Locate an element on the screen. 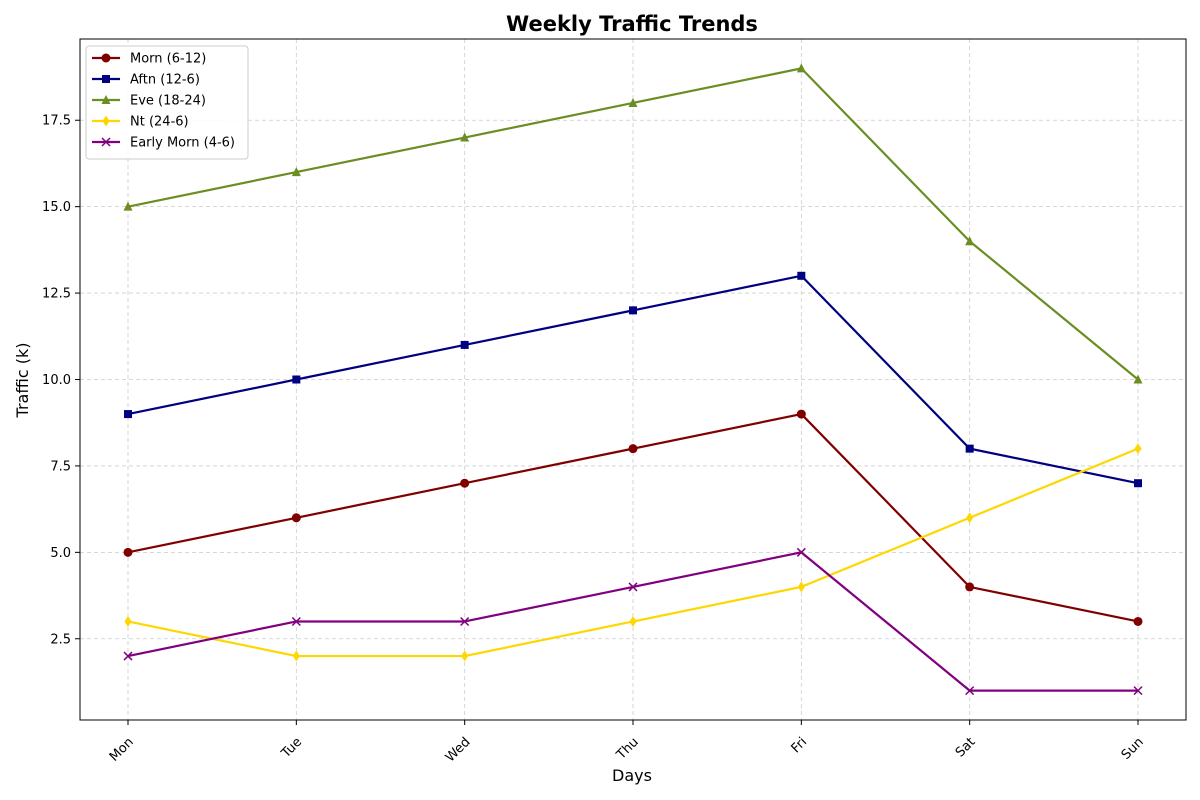  x-axis-label: Days is located at coordinates (632, 775).